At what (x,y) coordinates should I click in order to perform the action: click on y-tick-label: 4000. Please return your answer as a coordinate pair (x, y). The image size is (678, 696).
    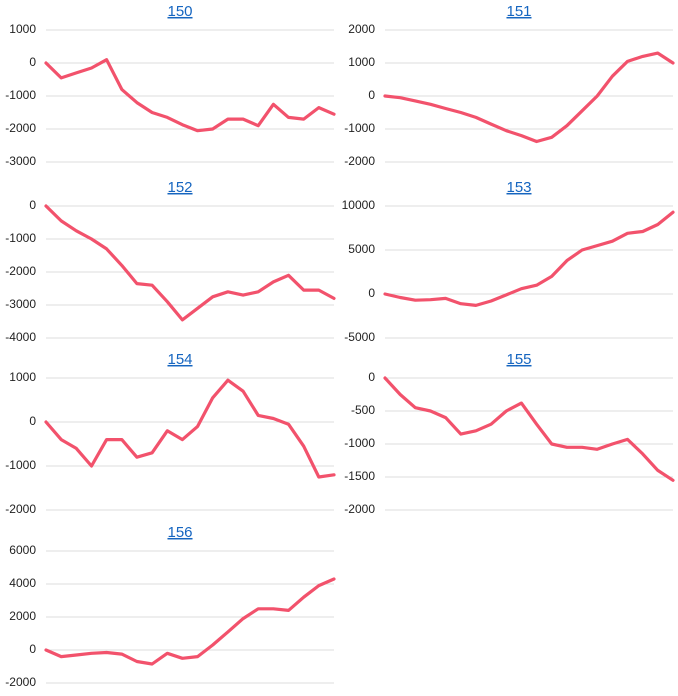
    Looking at the image, I should click on (22, 583).